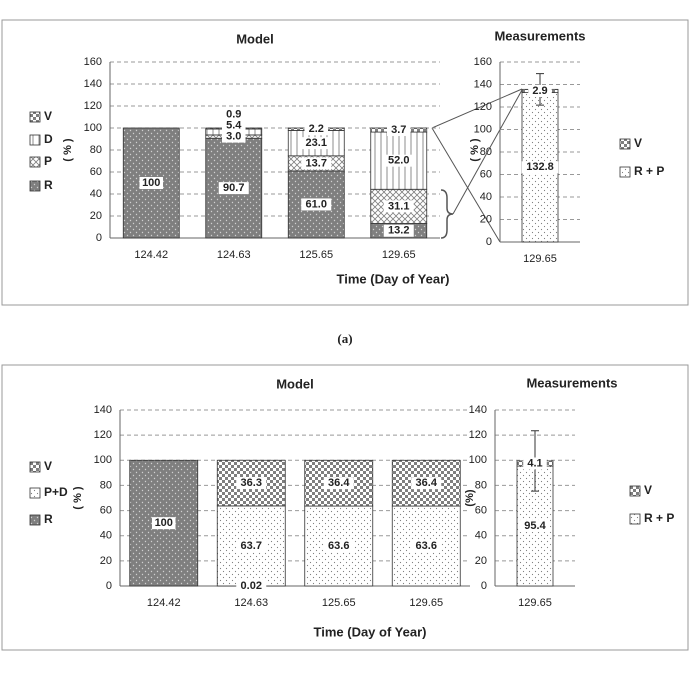 The width and height of the screenshot is (691, 676). Describe the element at coordinates (251, 483) in the screenshot. I see `value-label: 36.3` at that location.